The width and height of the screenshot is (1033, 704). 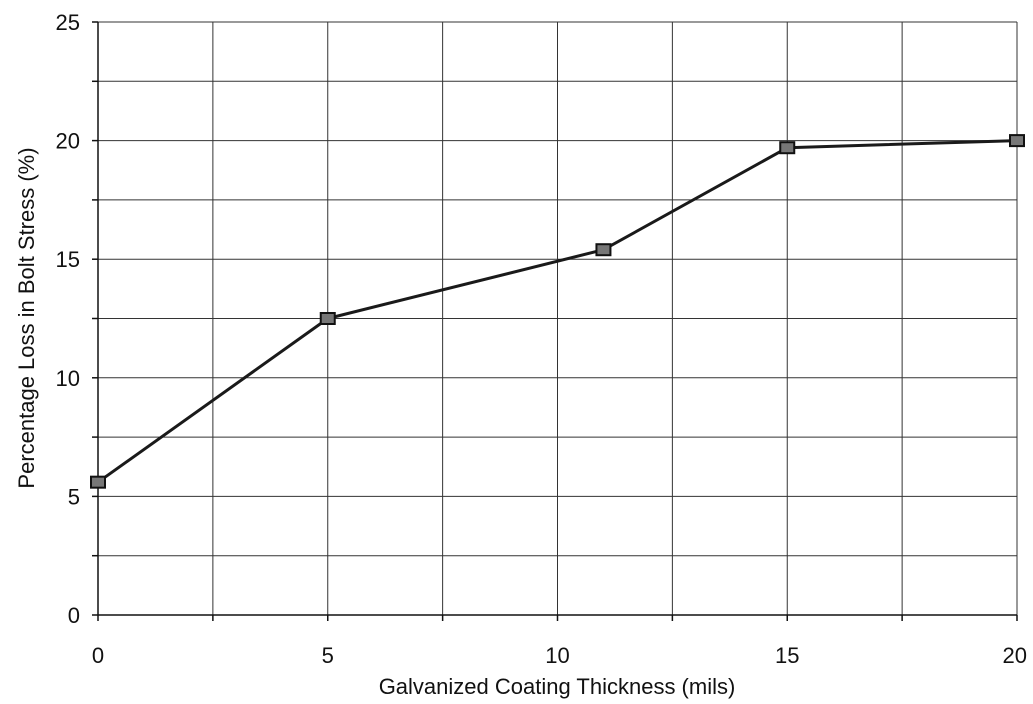 I want to click on y-tick-label: 5, so click(x=74, y=496).